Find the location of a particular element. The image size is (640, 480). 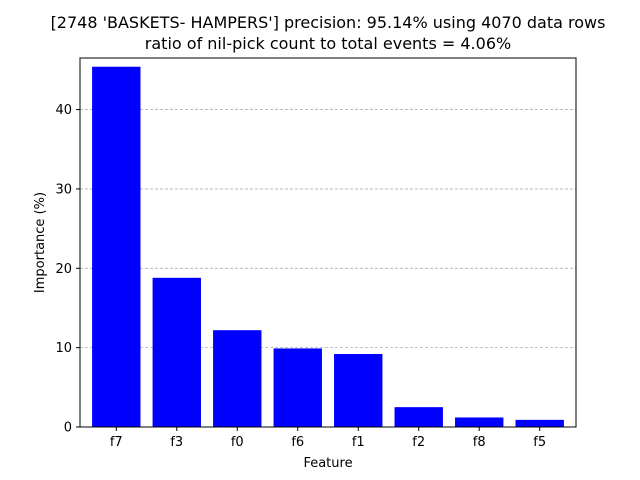

x-tick-label: f5 is located at coordinates (539, 442).